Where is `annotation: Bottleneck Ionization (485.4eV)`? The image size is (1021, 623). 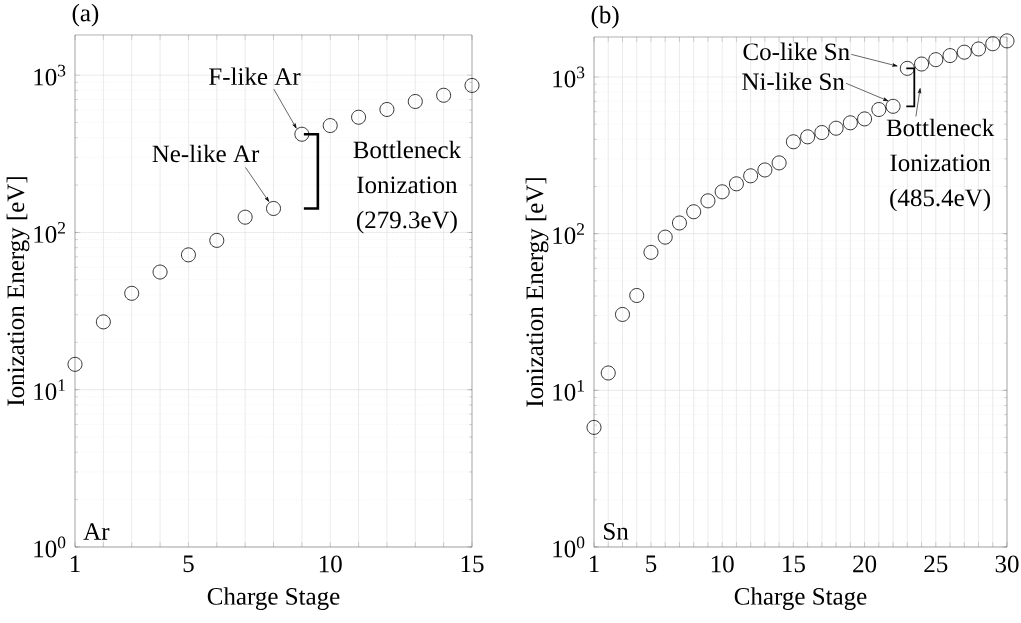 annotation: Bottleneck Ionization (485.4eV) is located at coordinates (940, 165).